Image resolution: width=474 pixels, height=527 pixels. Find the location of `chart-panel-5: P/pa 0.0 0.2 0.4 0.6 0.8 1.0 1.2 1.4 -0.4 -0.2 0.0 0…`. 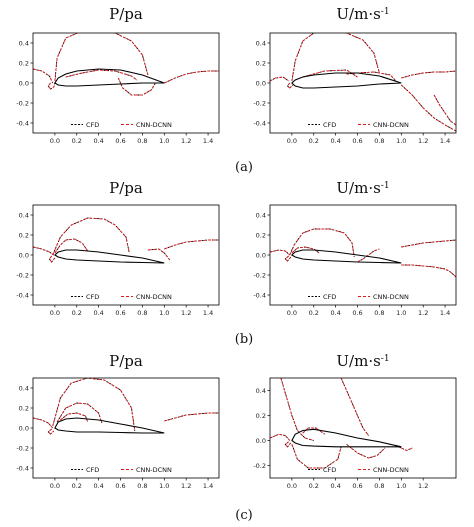

chart-panel-5: P/pa 0.0 0.2 0.4 0.6 0.8 1.0 1.2 1.4 -0.4 -0.2 0.0 0… is located at coordinates (118, 421).